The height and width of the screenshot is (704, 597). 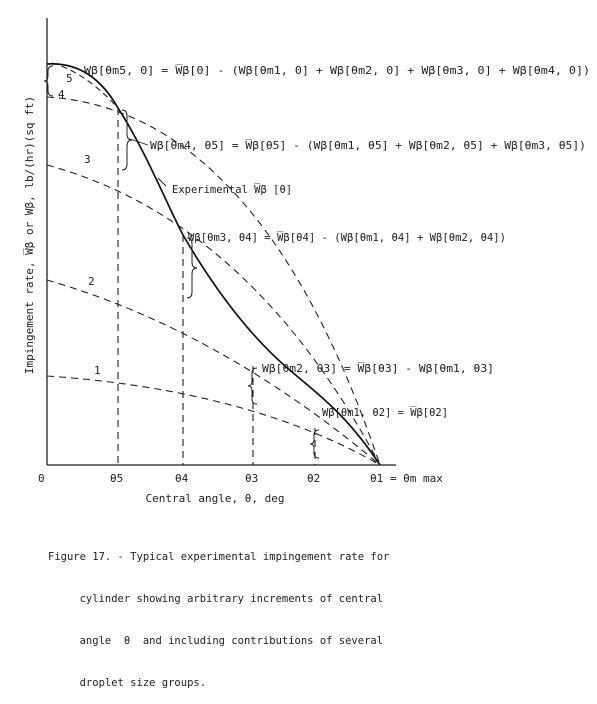 What do you see at coordinates (127, 140) in the screenshot?
I see `brace-theta5` at bounding box center [127, 140].